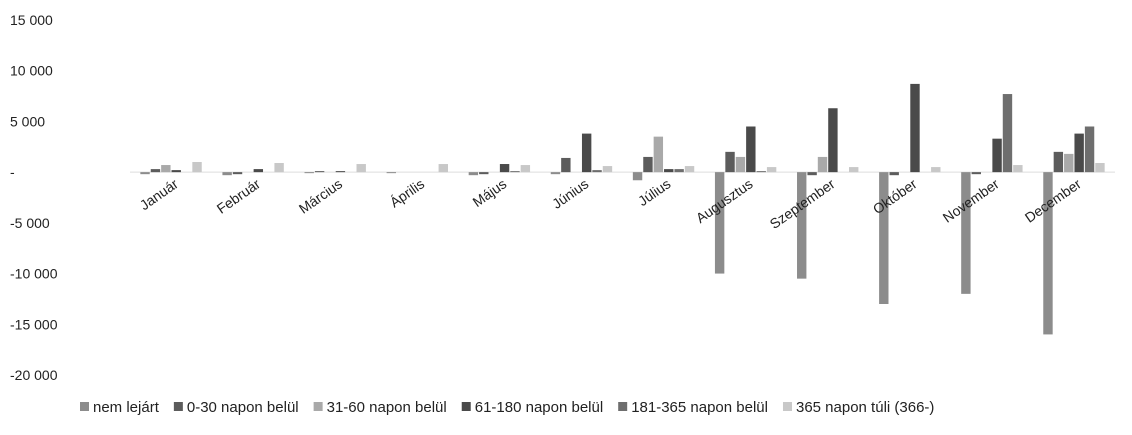  What do you see at coordinates (320, 195) in the screenshot?
I see `x-tick-label: Március` at bounding box center [320, 195].